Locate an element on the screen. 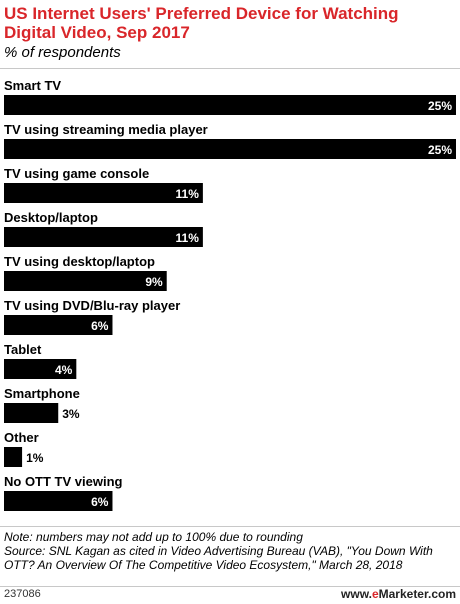 The width and height of the screenshot is (460, 604). value-label-tv-using-game-console: 11% is located at coordinates (188, 194).